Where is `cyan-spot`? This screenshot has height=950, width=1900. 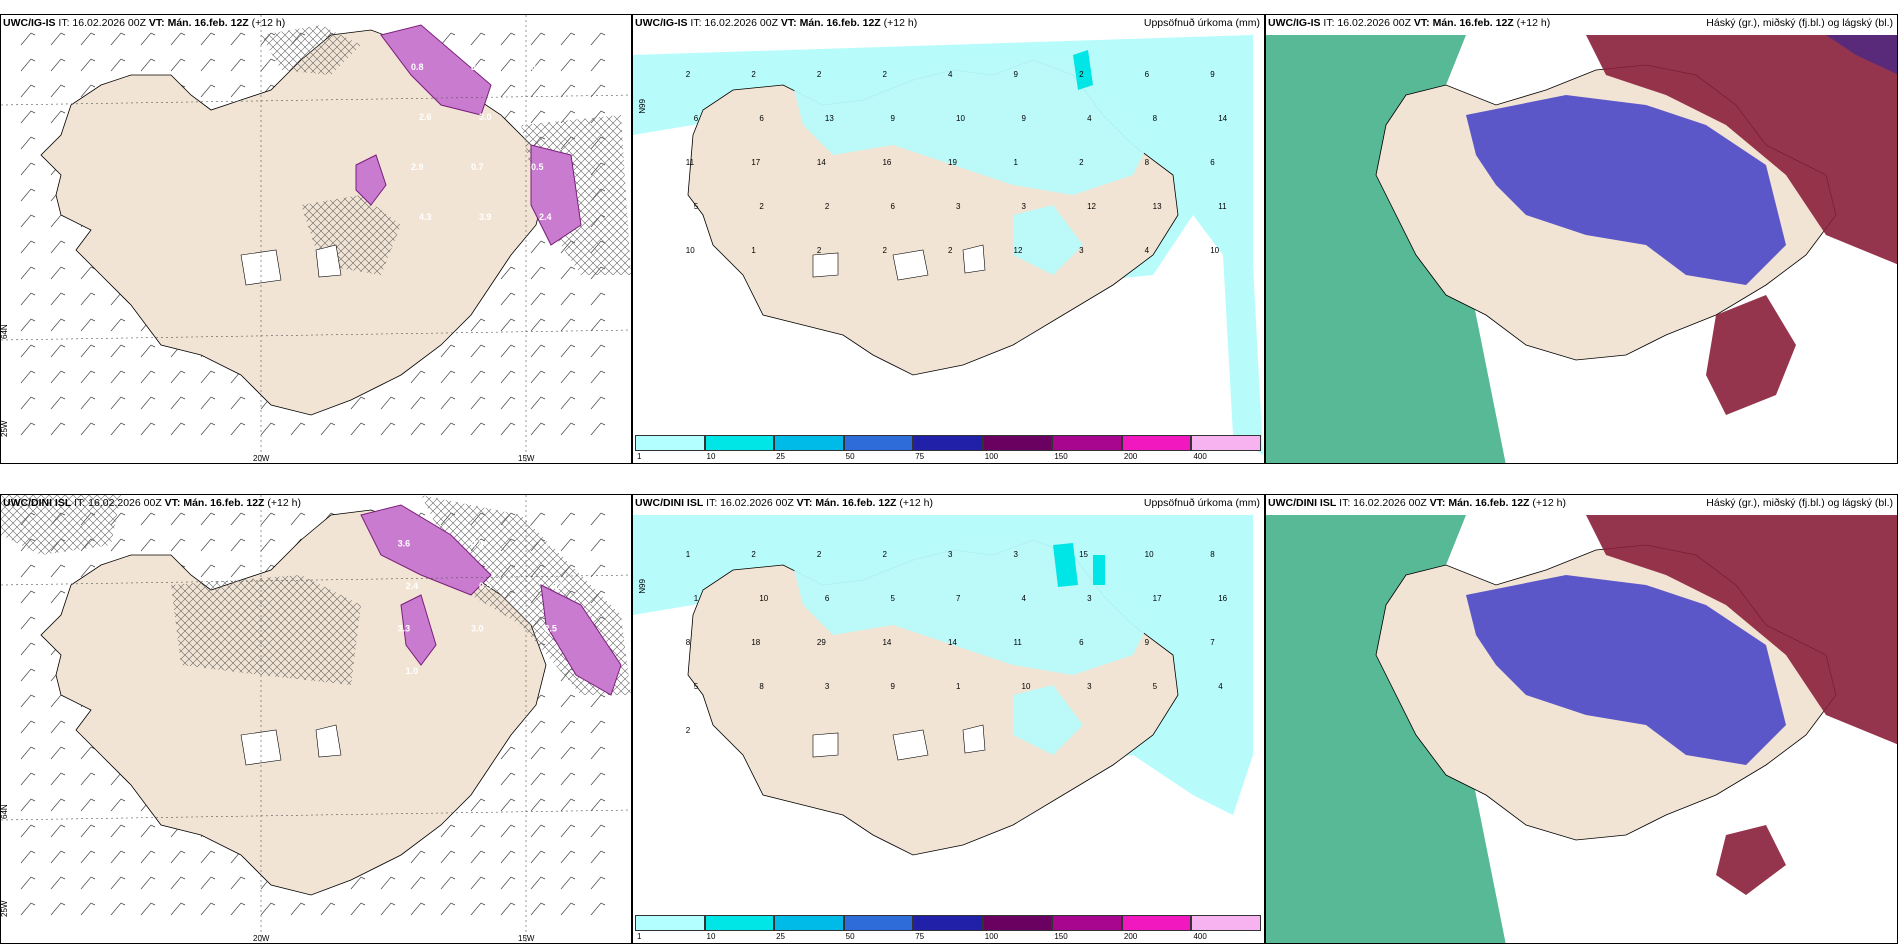 cyan-spot is located at coordinates (1083, 70).